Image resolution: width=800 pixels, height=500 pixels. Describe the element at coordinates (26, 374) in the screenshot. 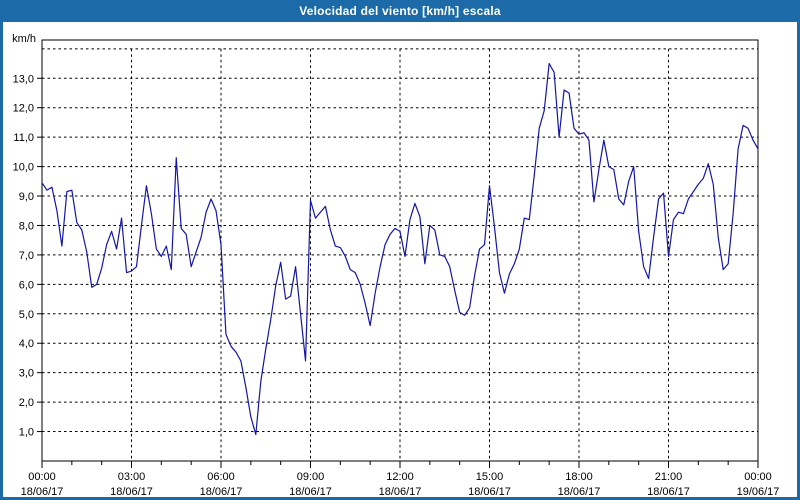

I see `y-tick-label: 3,0` at that location.